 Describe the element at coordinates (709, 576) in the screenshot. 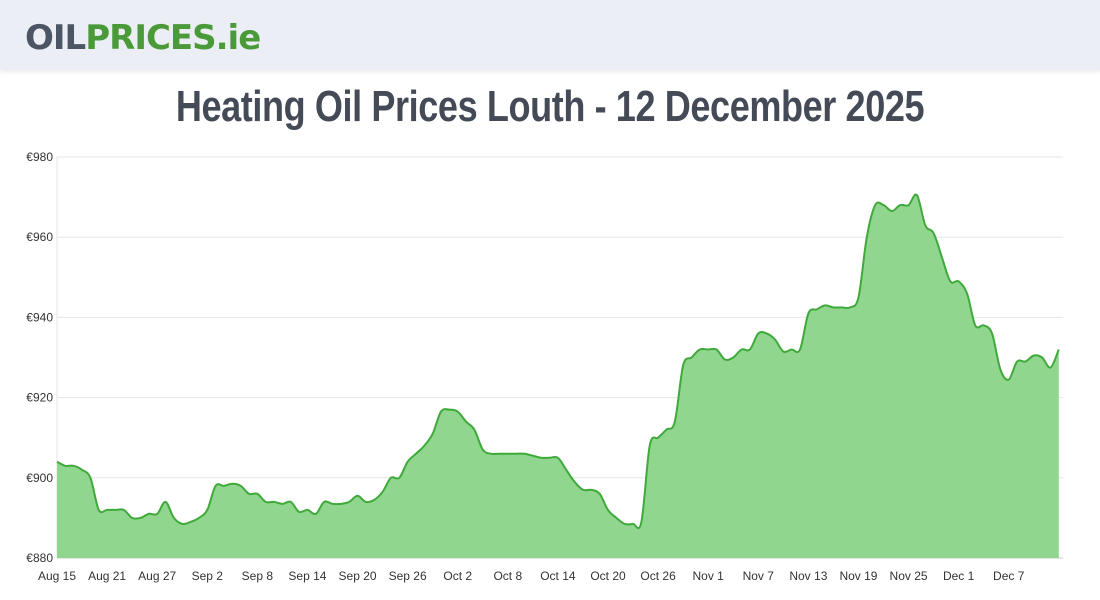

I see `x-tick-label: Nov 1` at that location.